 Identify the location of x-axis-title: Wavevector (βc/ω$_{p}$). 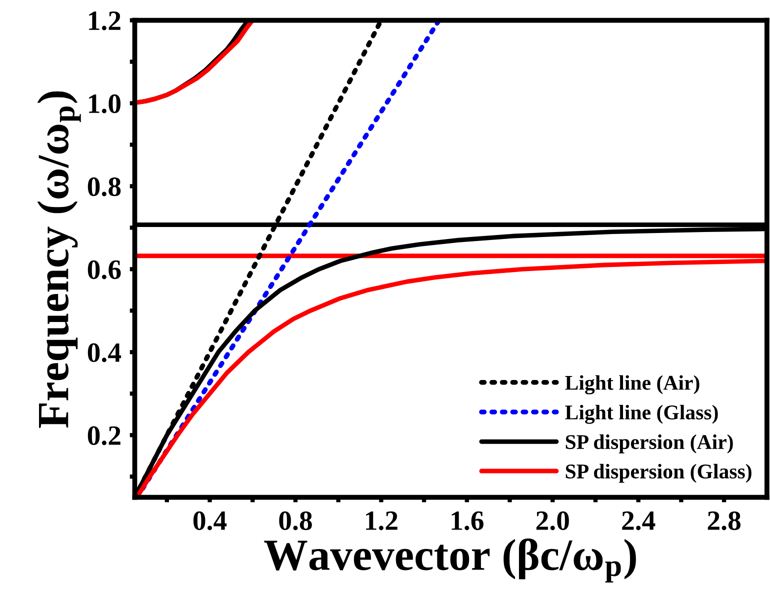
(450, 560).